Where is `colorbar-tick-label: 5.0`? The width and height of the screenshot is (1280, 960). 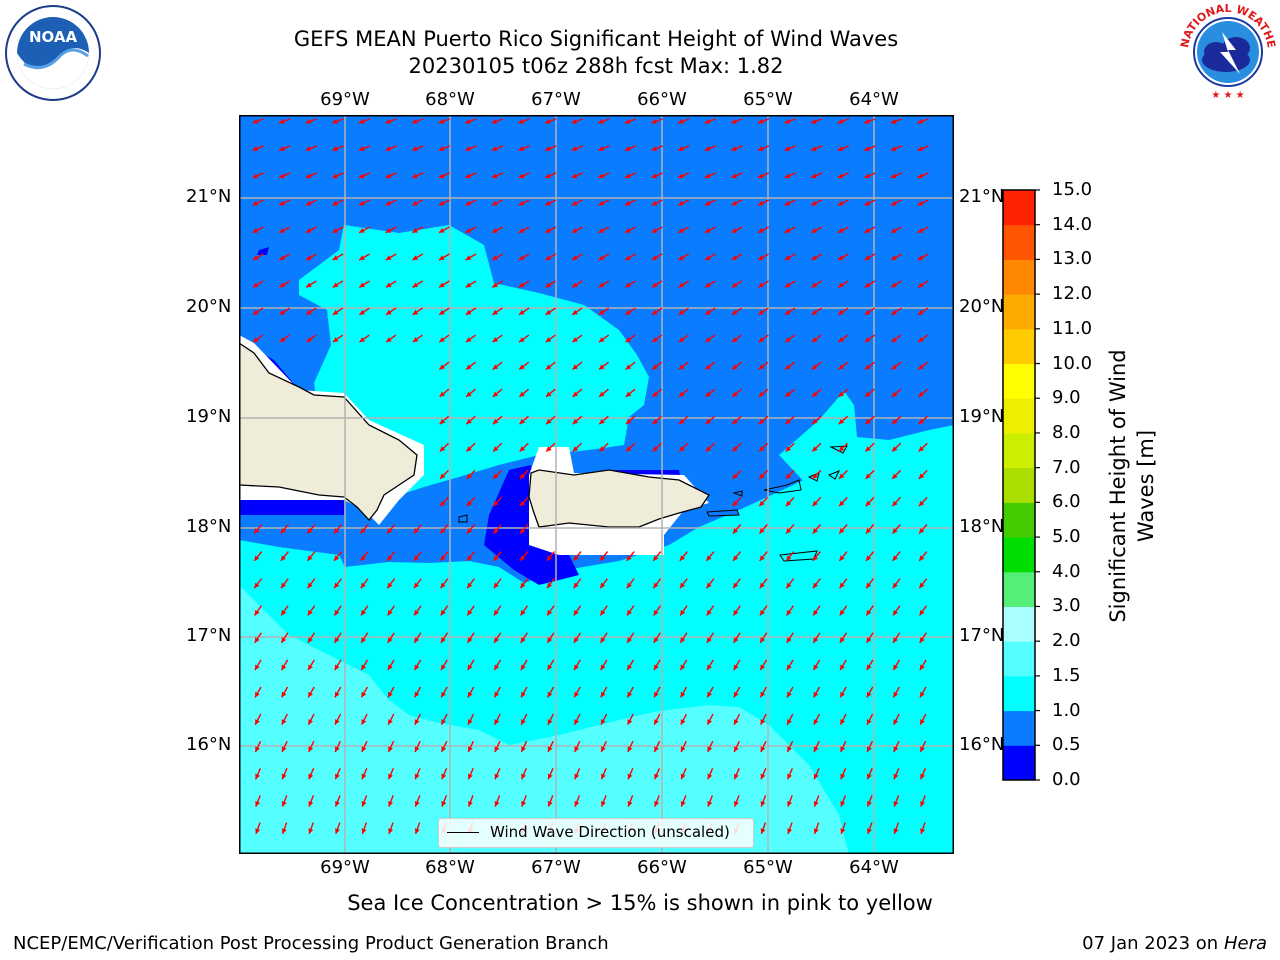 colorbar-tick-label: 5.0 is located at coordinates (1066, 537).